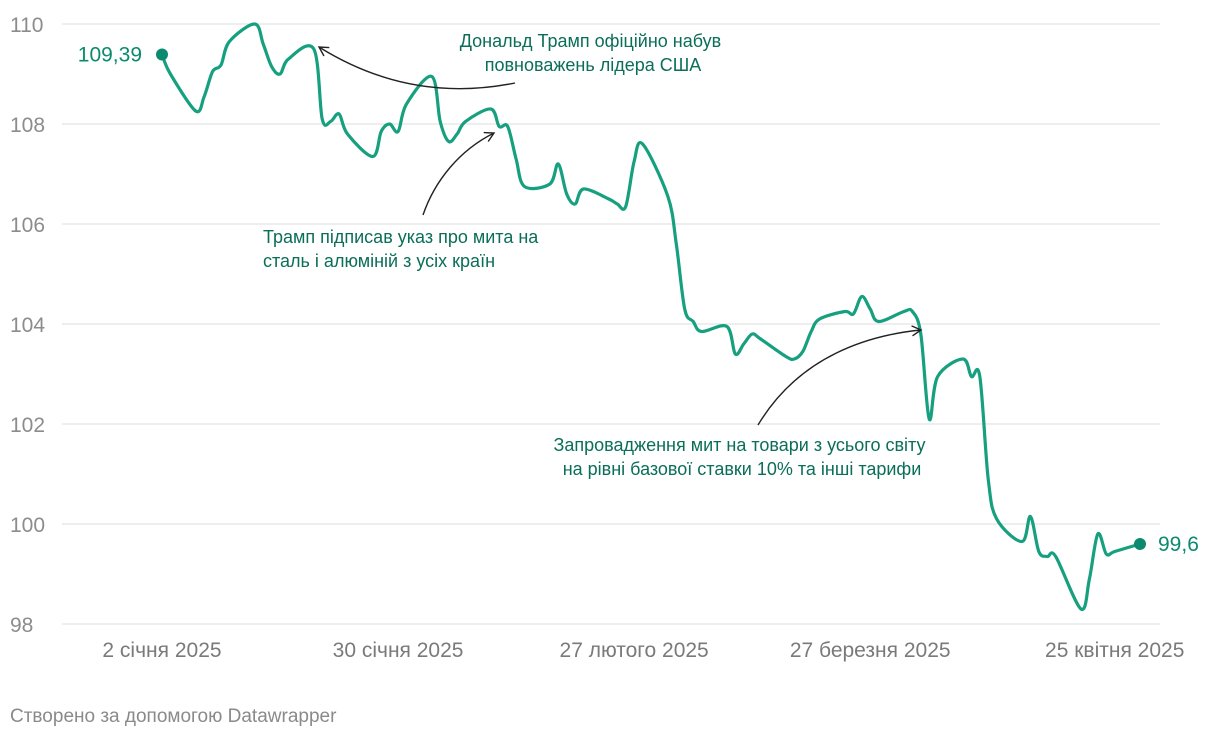 This screenshot has width=1220, height=740. I want to click on y-tick-label: 104, so click(27, 325).